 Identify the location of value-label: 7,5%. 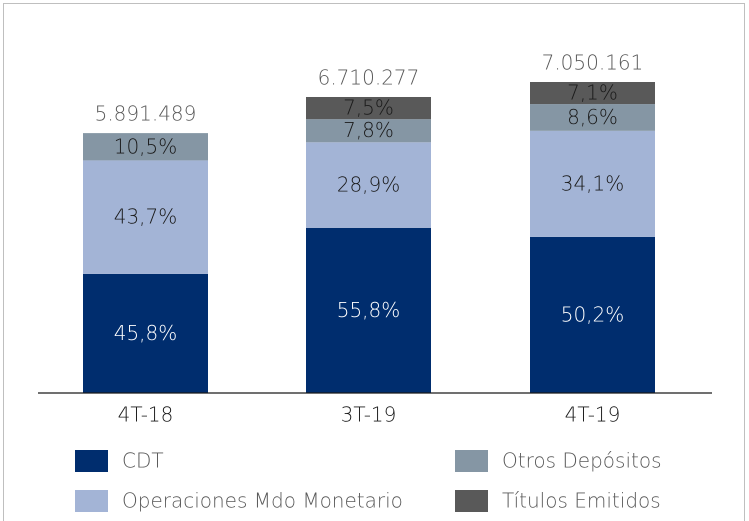
(368, 108).